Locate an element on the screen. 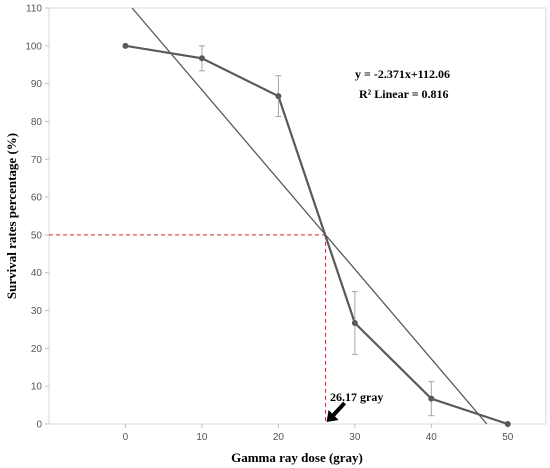 This screenshot has width=550, height=468. x-axis-title: Gamma ray dose (gray) is located at coordinates (297, 457).